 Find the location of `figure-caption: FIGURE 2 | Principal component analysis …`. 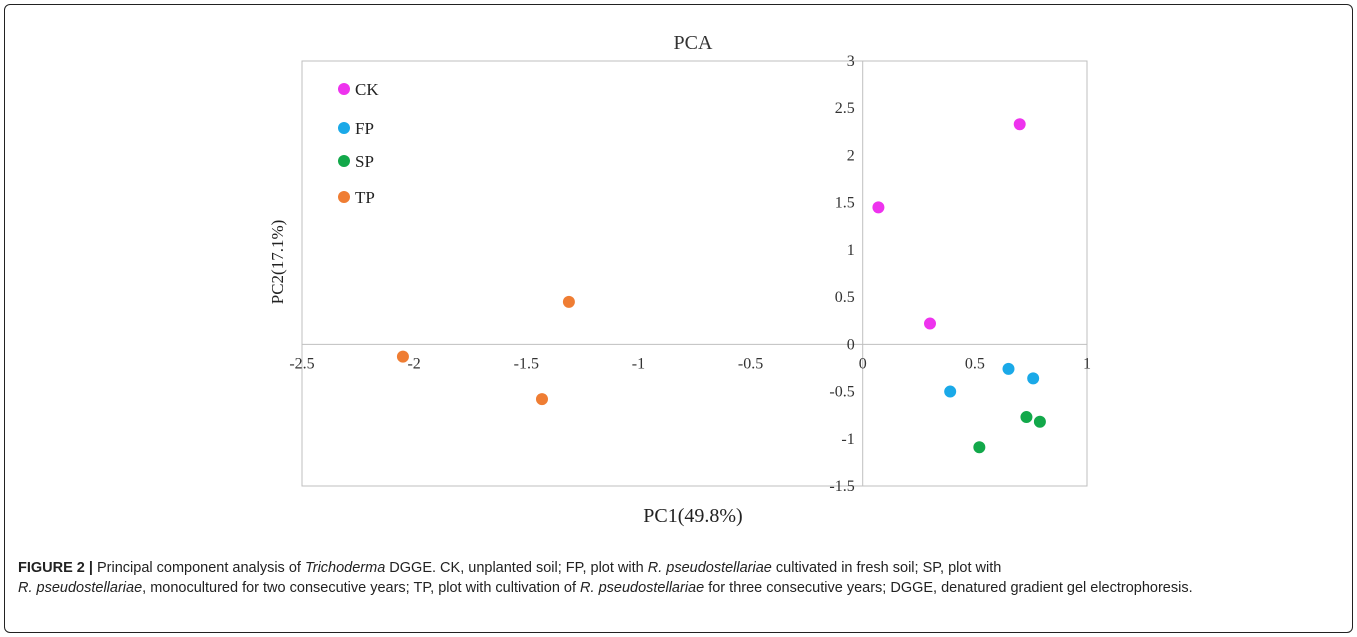

figure-caption: FIGURE 2 | Principal component analysis … is located at coordinates (678, 578).